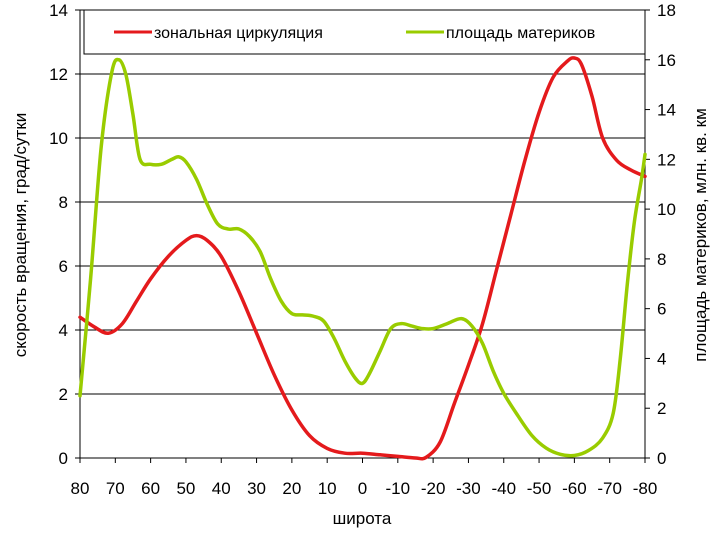 The width and height of the screenshot is (720, 545). I want to click on right-axis-ticks: 0 2 4 6 8 10 12 14 16 18, so click(660, 234).